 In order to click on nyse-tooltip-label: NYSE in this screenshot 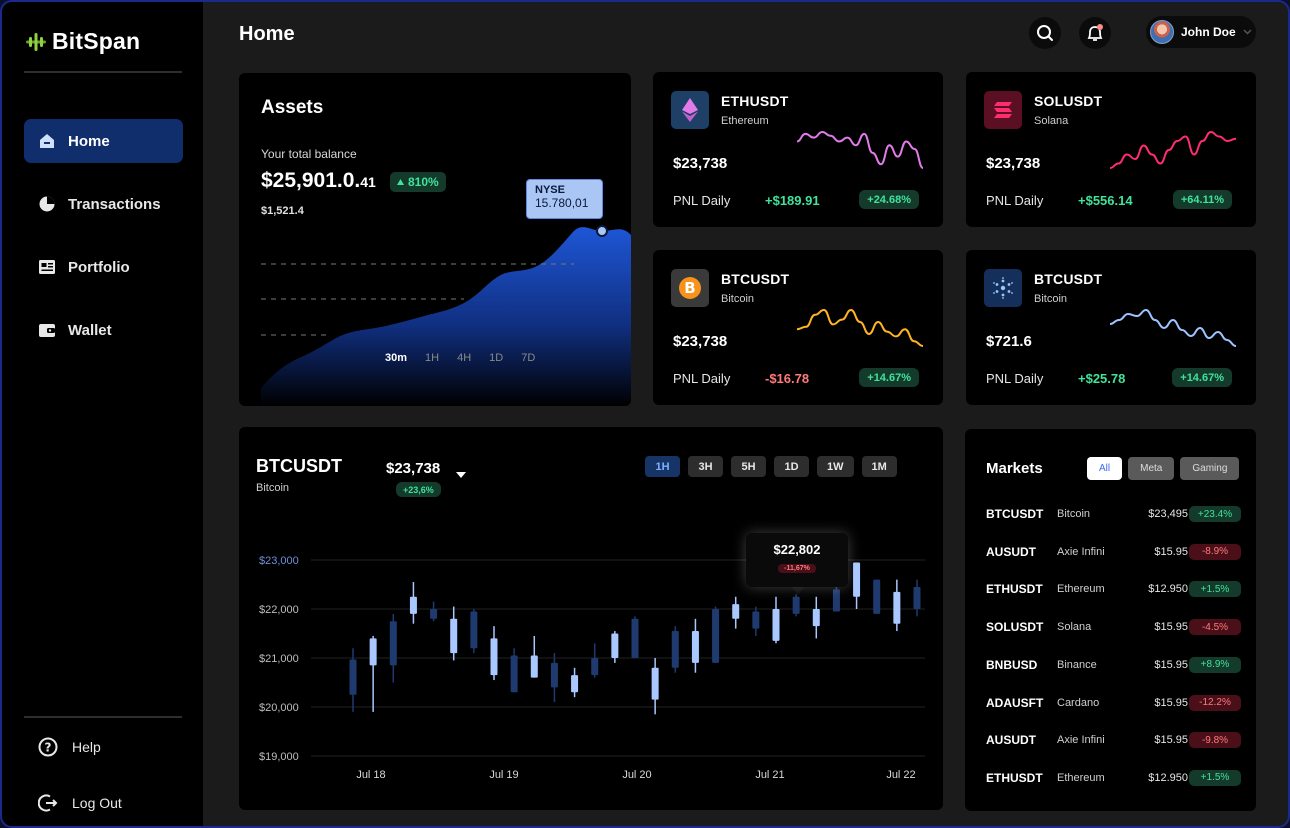, I will do `click(550, 190)`.